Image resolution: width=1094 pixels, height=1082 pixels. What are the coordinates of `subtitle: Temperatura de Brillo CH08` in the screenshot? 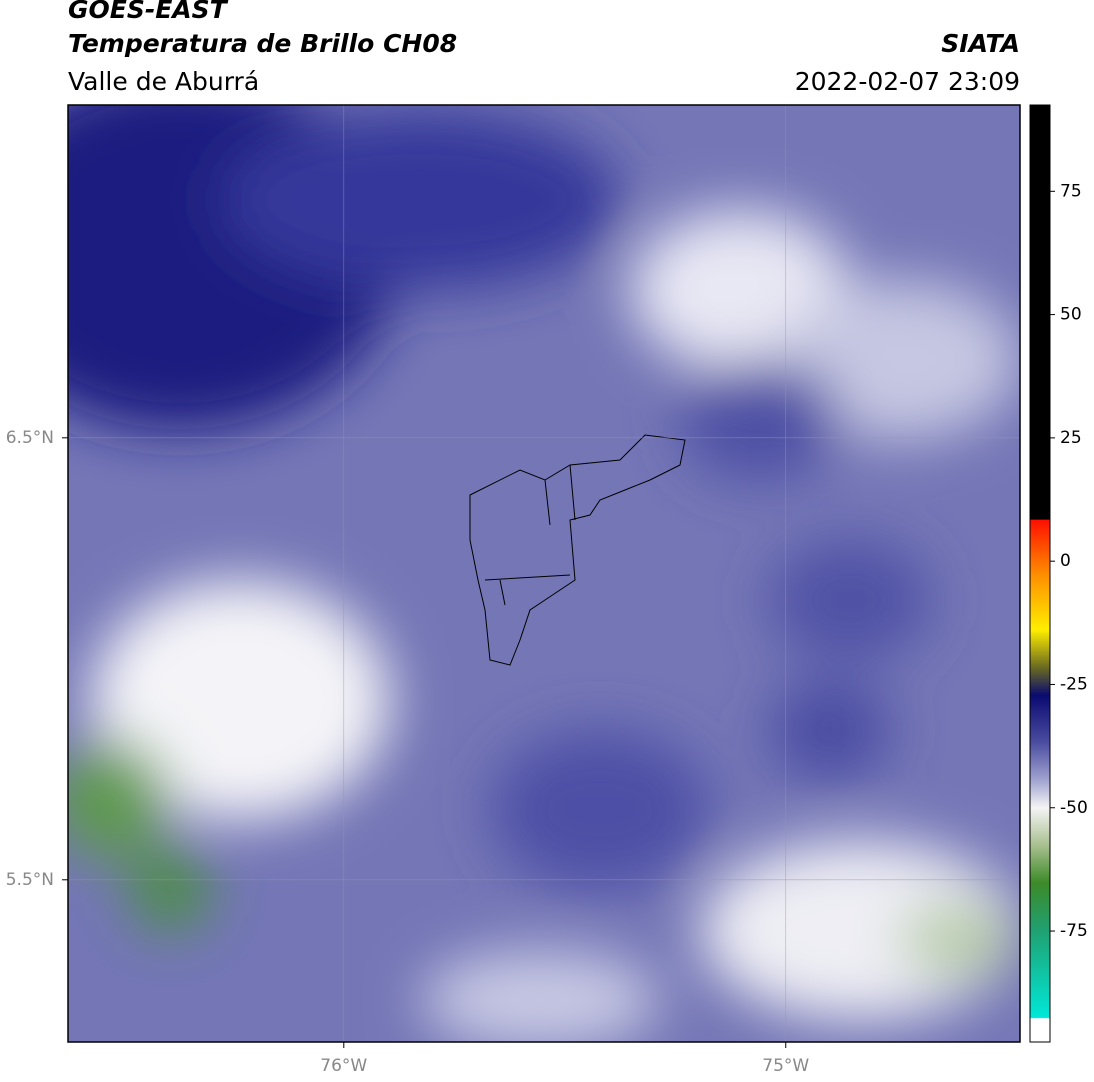 It's located at (262, 43).